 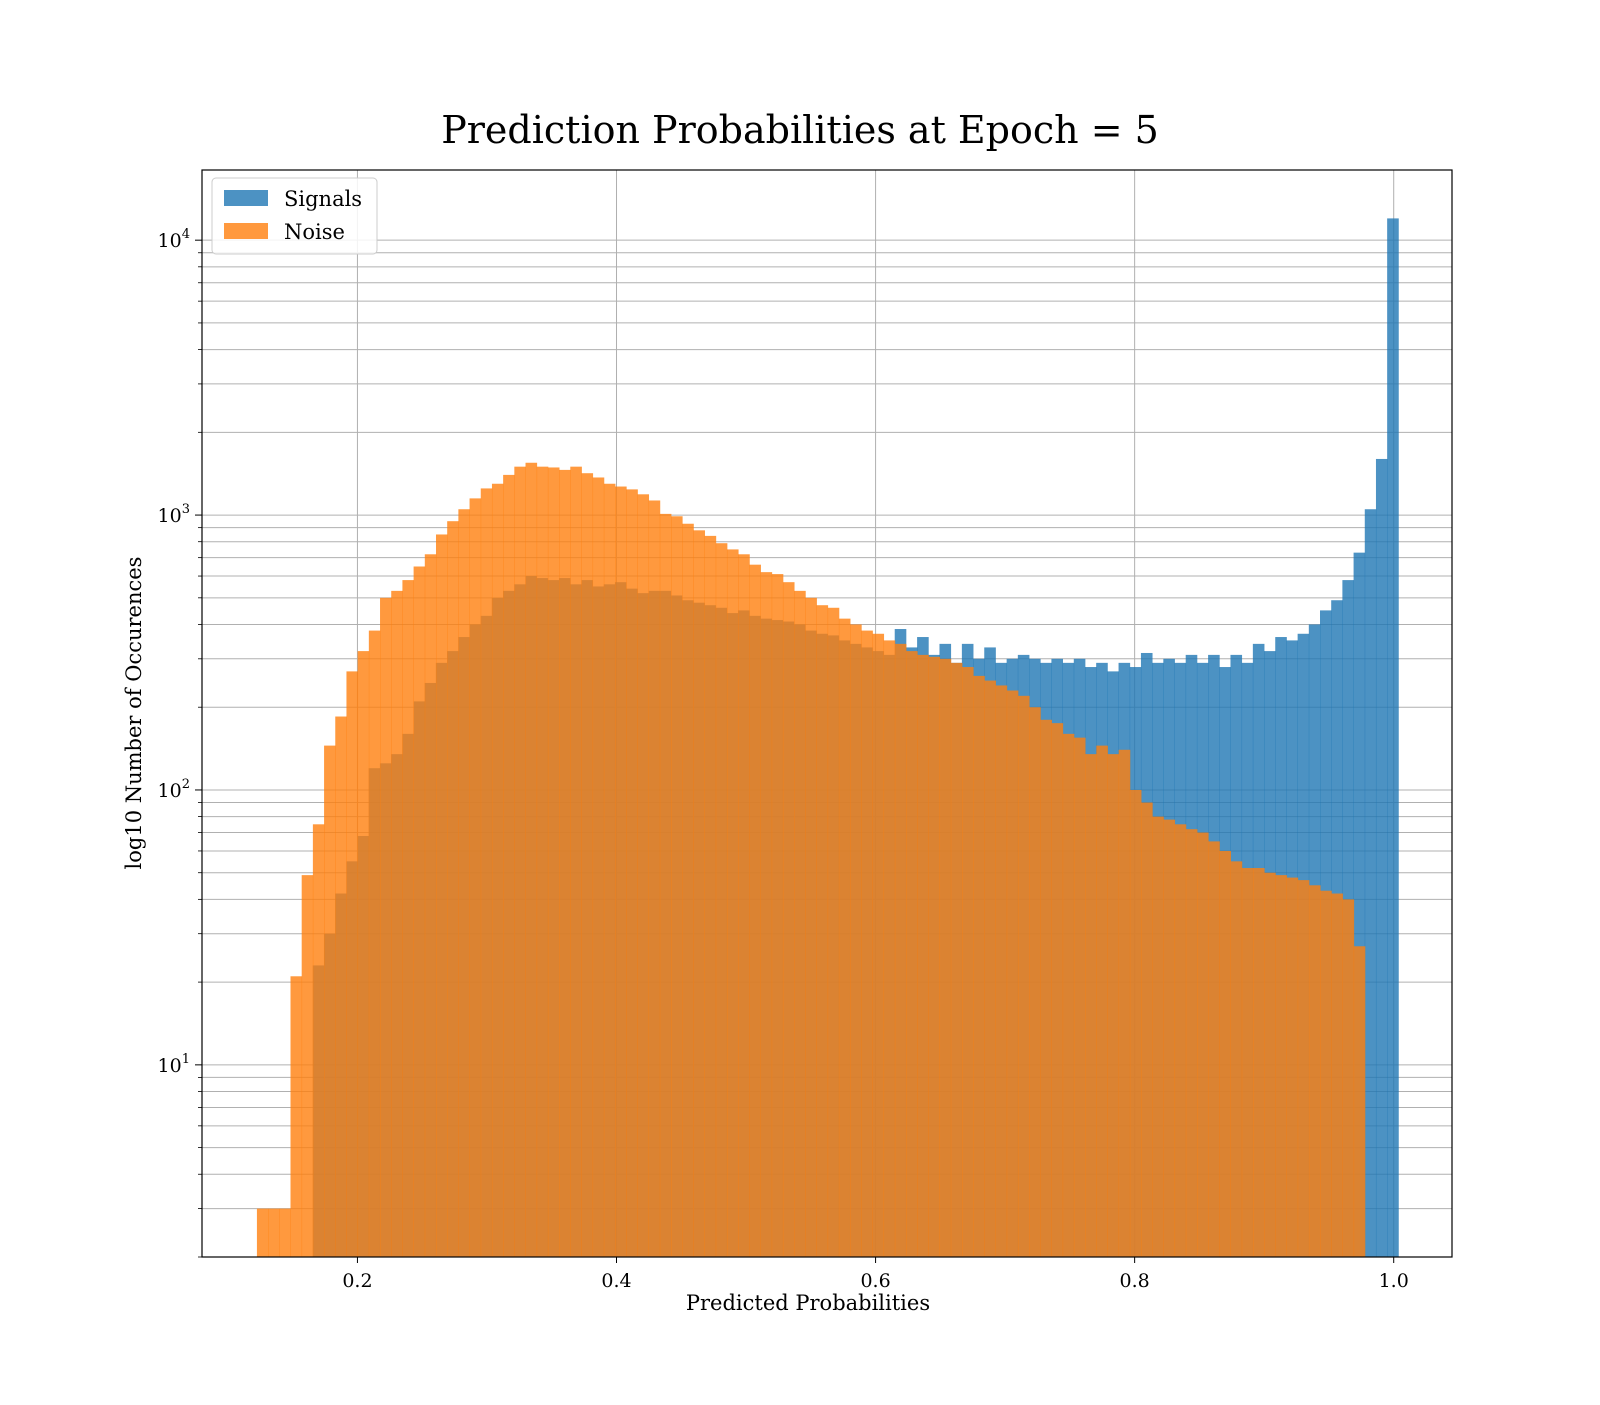 What do you see at coordinates (294, 216) in the screenshot?
I see `legend: Signals Noise` at bounding box center [294, 216].